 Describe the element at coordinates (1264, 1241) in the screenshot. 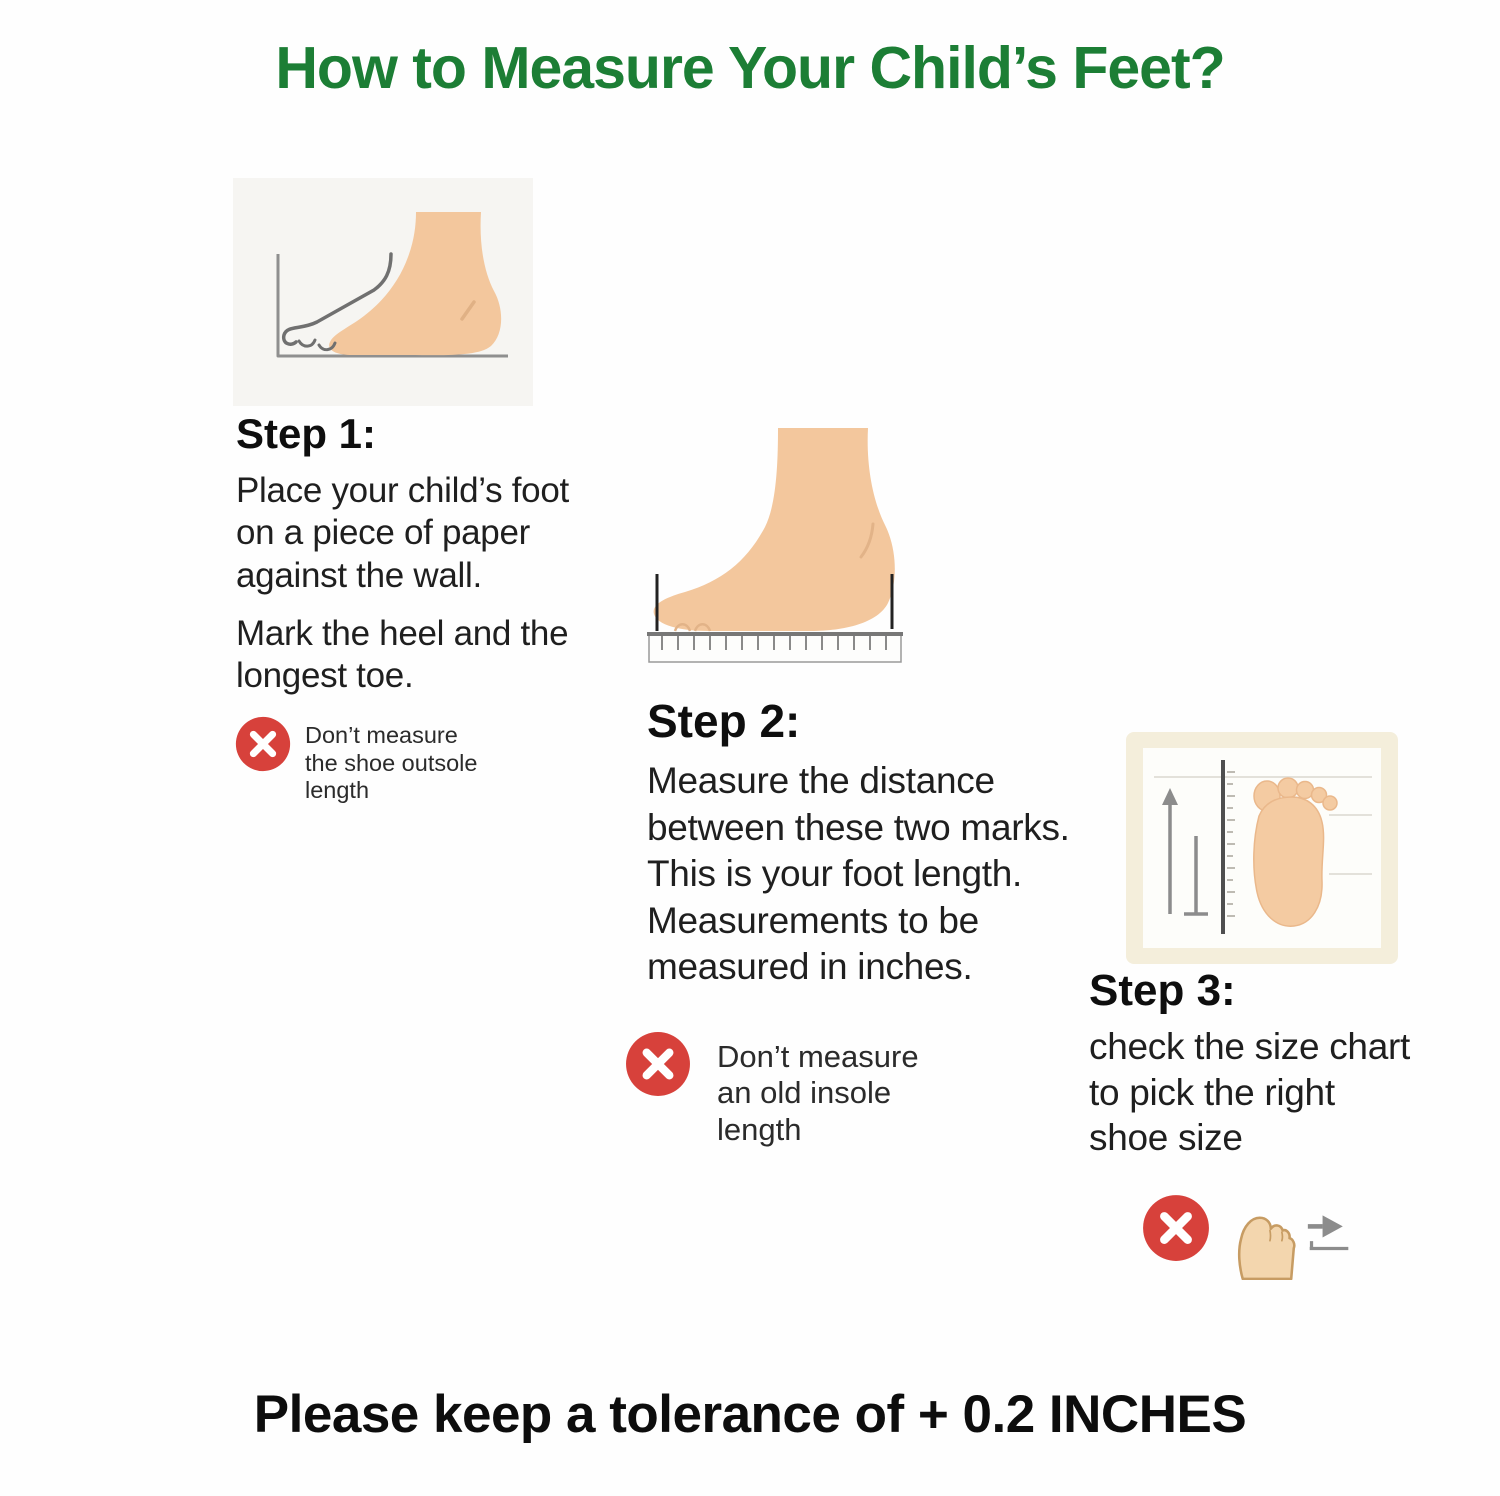

I see `foot-toes-icon` at that location.